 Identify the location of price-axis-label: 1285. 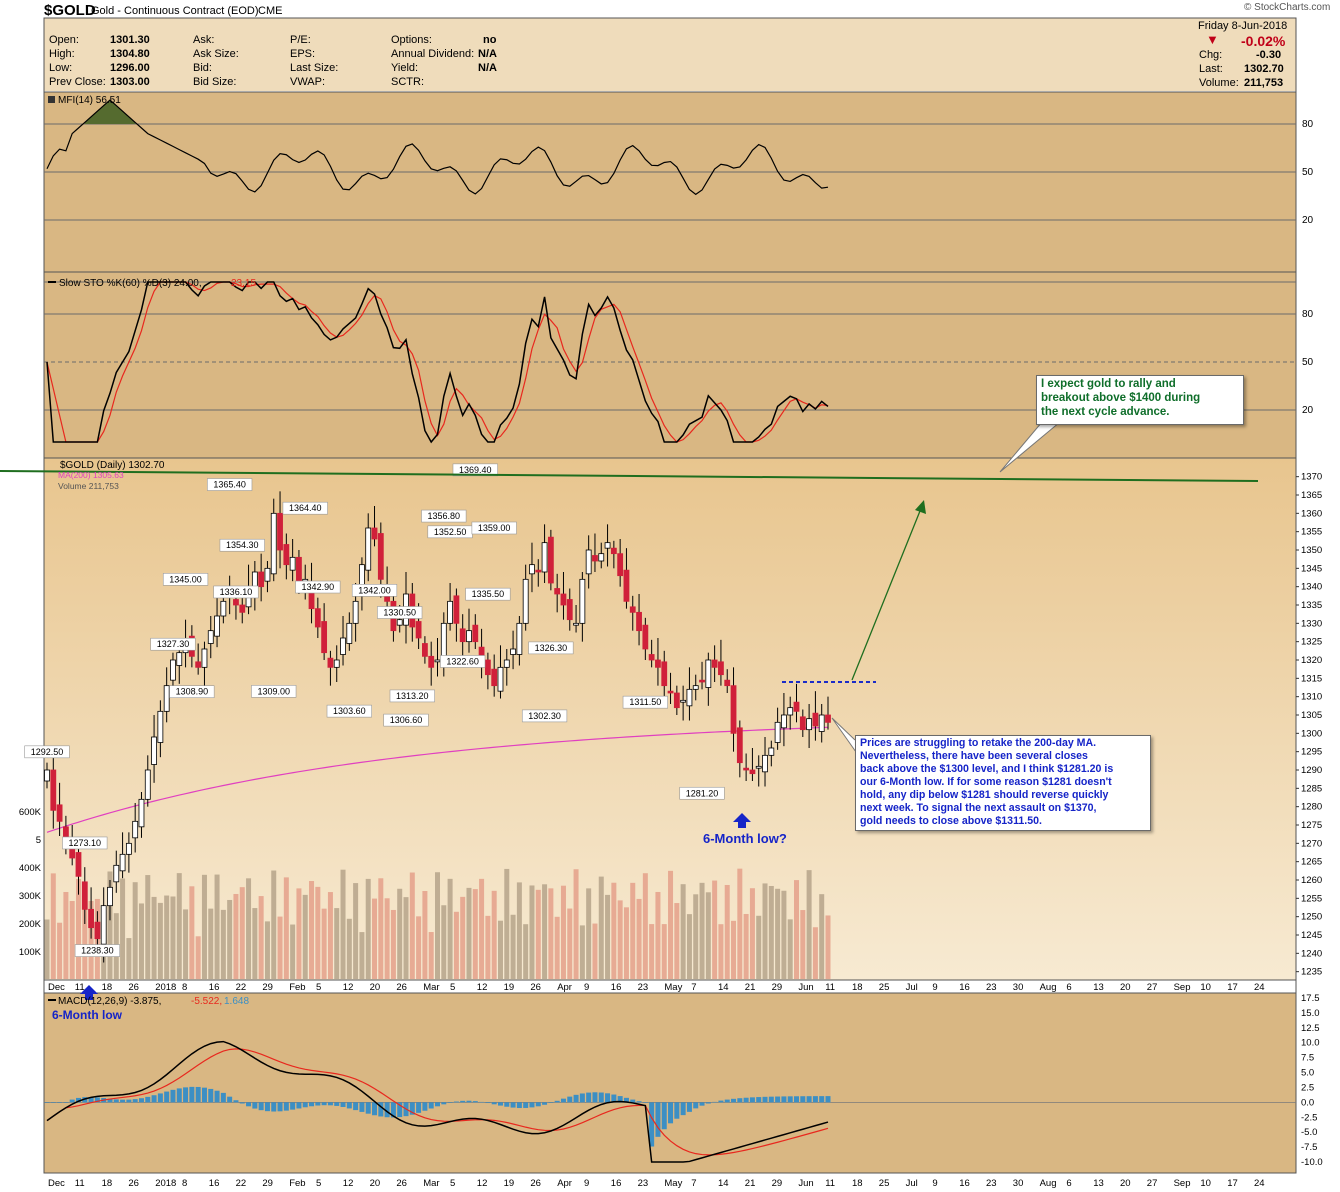
(1311, 788).